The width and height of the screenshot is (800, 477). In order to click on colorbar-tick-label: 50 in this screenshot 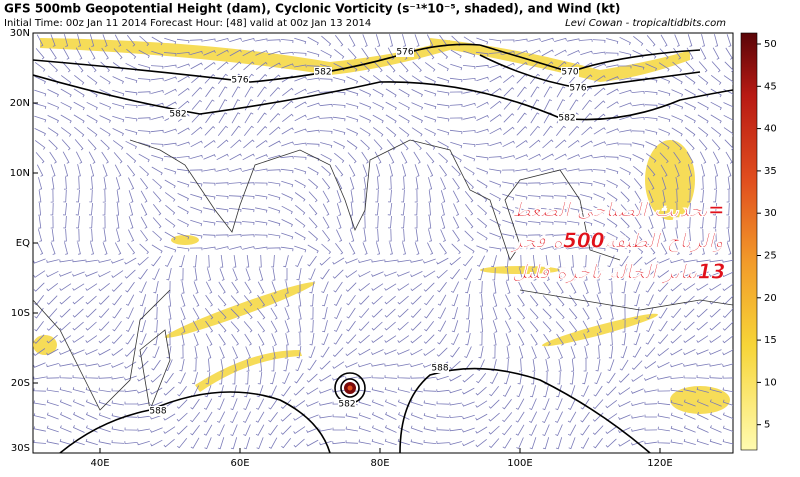, I will do `click(770, 44)`.